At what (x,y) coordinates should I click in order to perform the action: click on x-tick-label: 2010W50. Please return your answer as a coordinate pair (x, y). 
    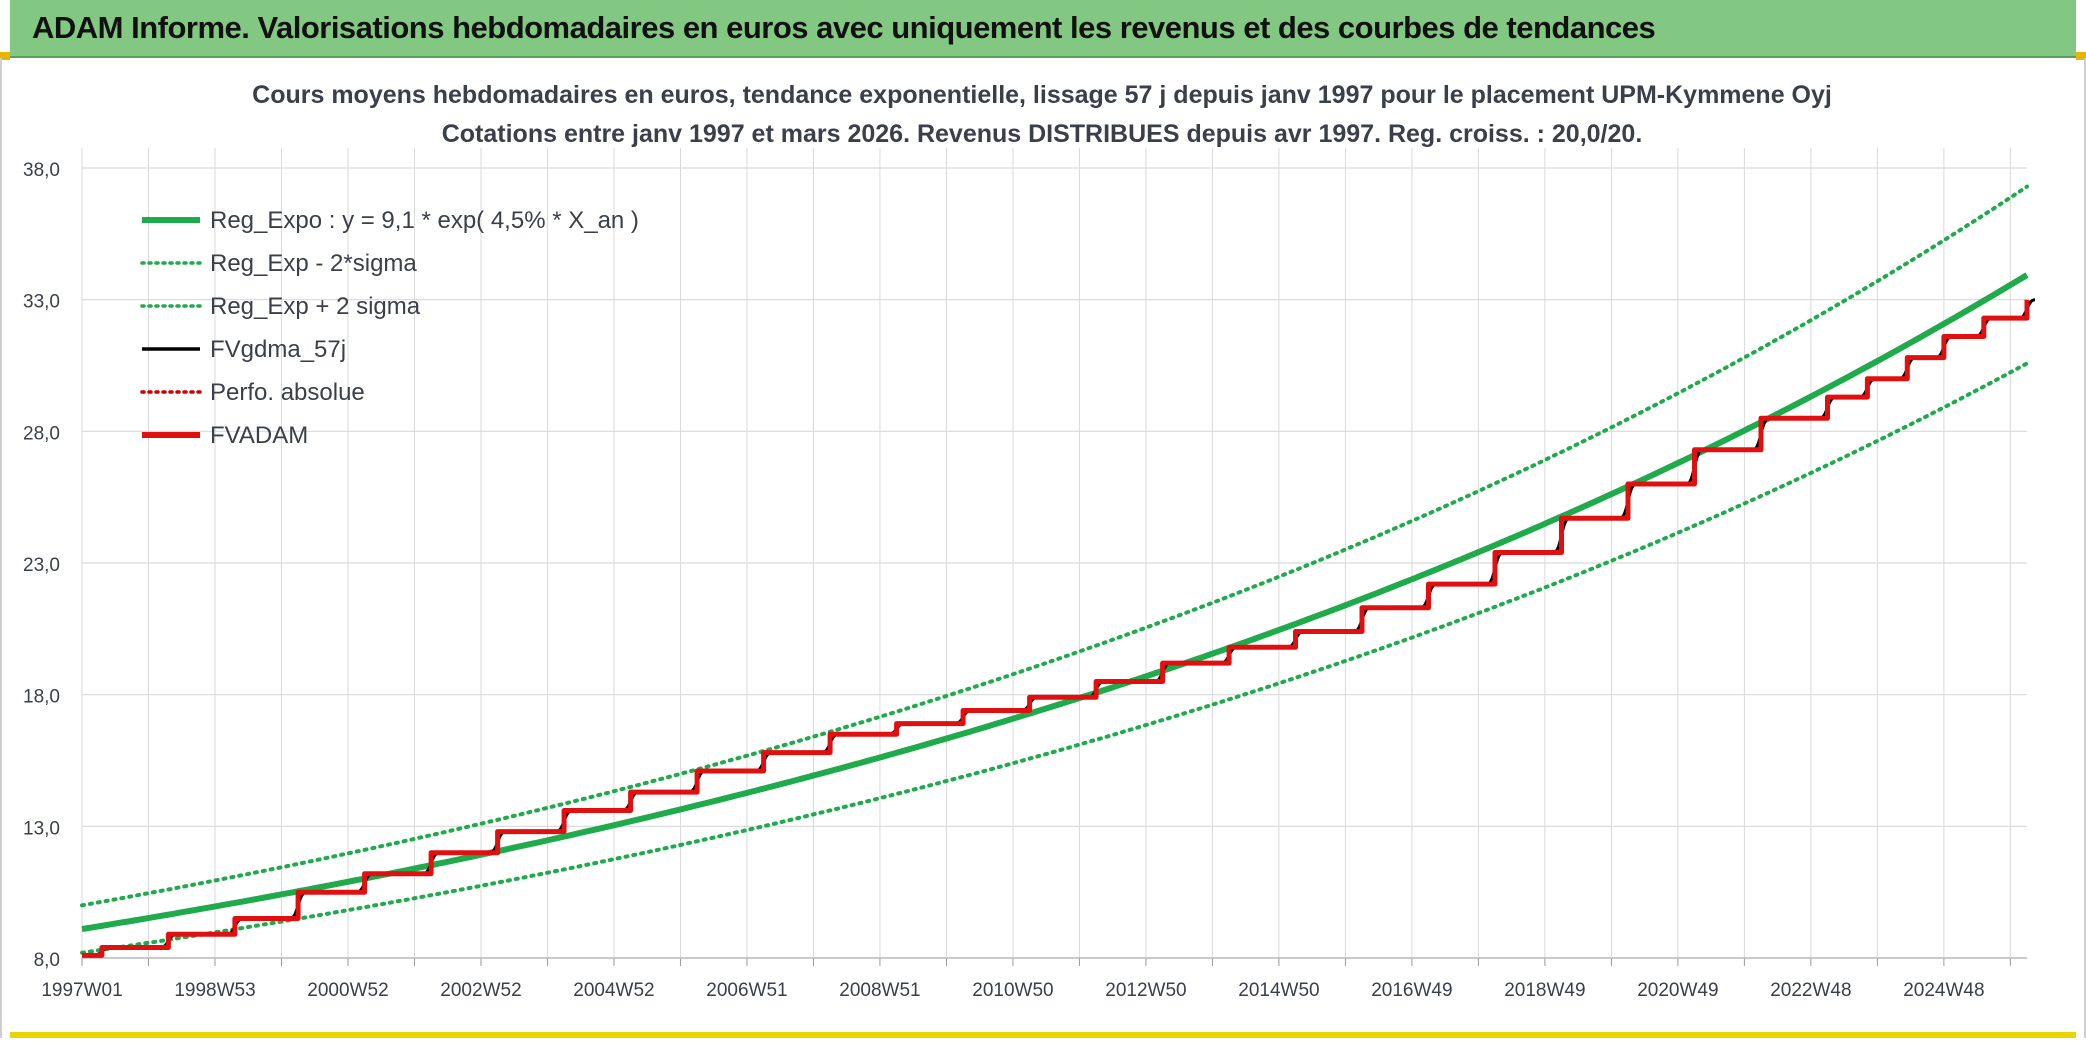
    Looking at the image, I should click on (1012, 990).